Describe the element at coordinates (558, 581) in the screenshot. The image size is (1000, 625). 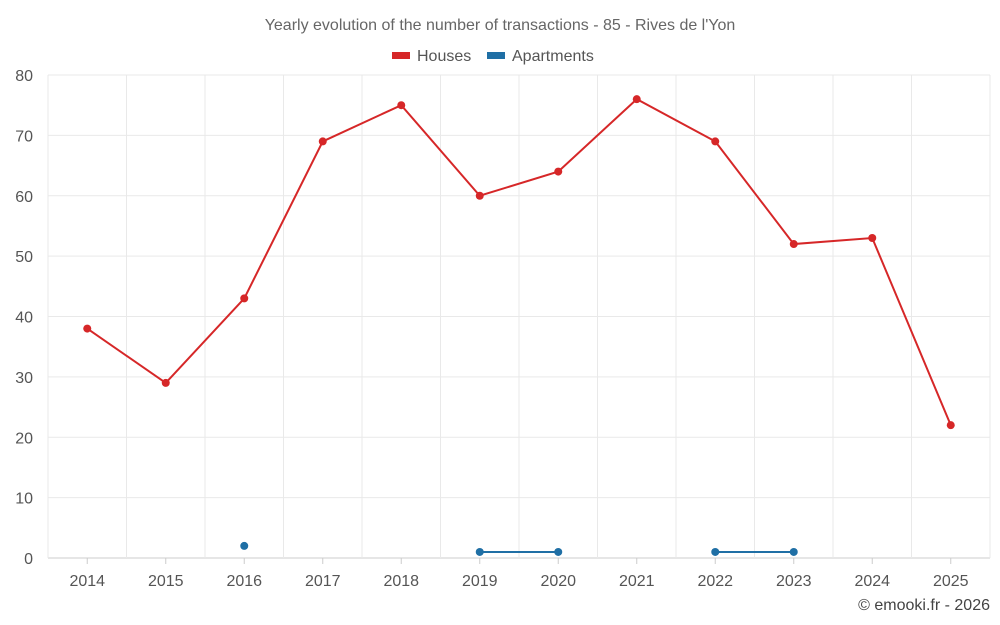
I see `x-tick-label: 2020` at that location.